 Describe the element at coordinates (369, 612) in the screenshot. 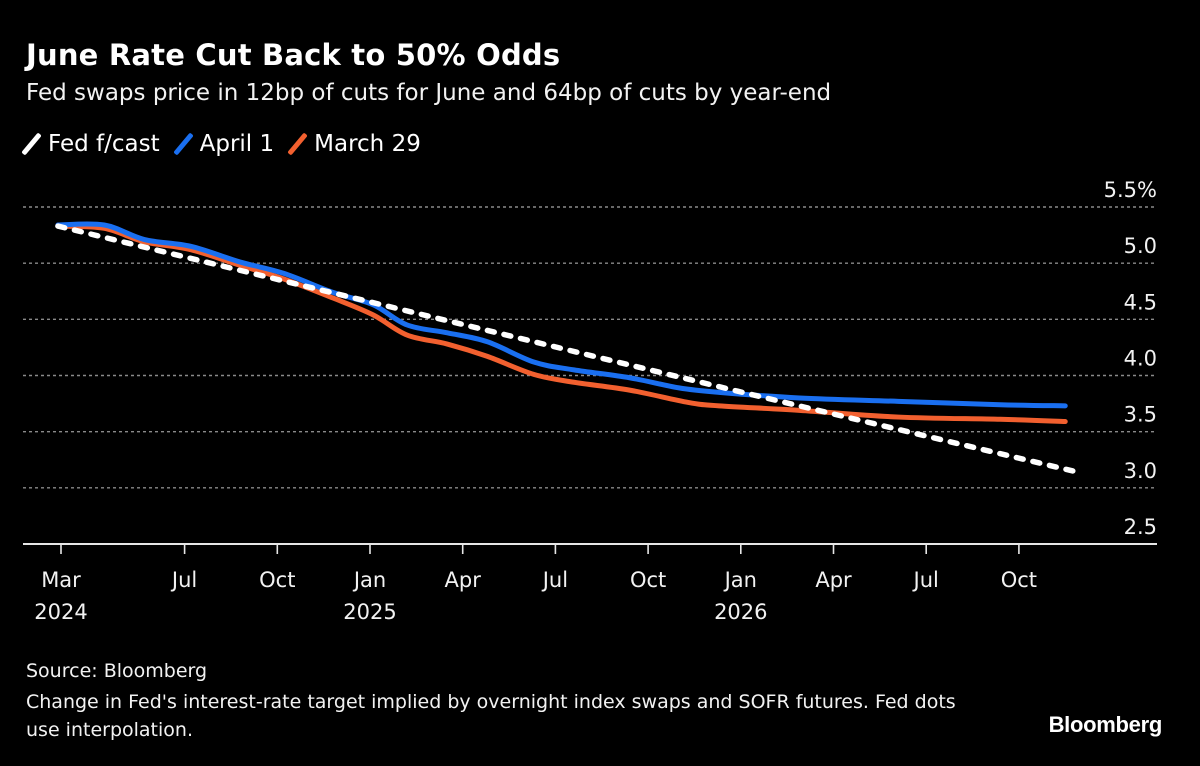

I see `x-tick-year-label: 2025` at that location.